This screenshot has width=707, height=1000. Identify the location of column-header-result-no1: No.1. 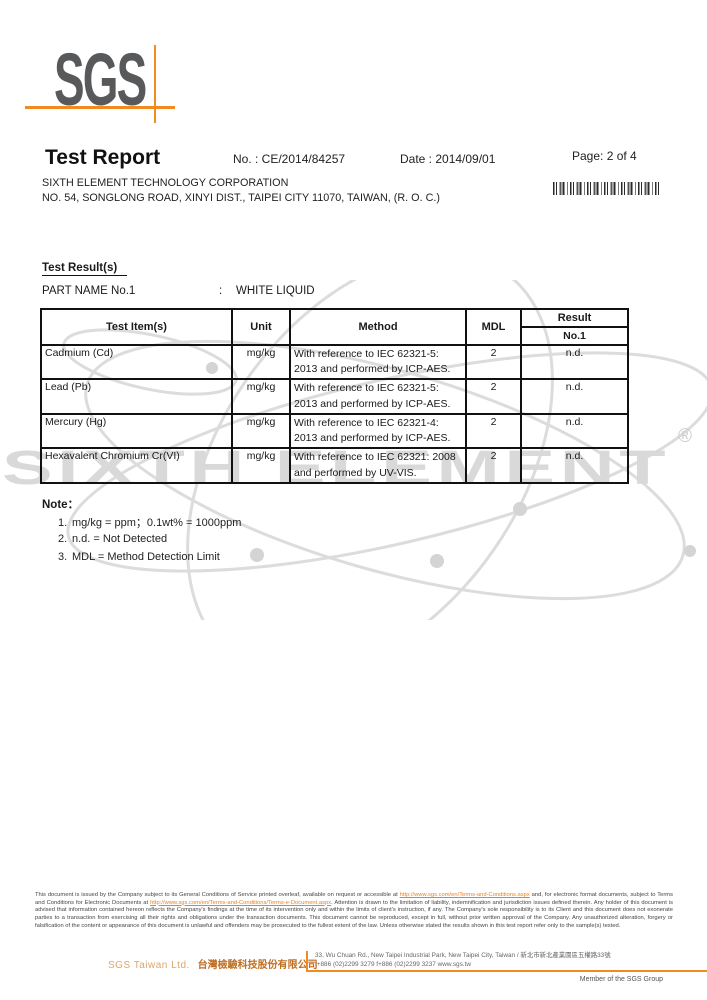
(574, 336).